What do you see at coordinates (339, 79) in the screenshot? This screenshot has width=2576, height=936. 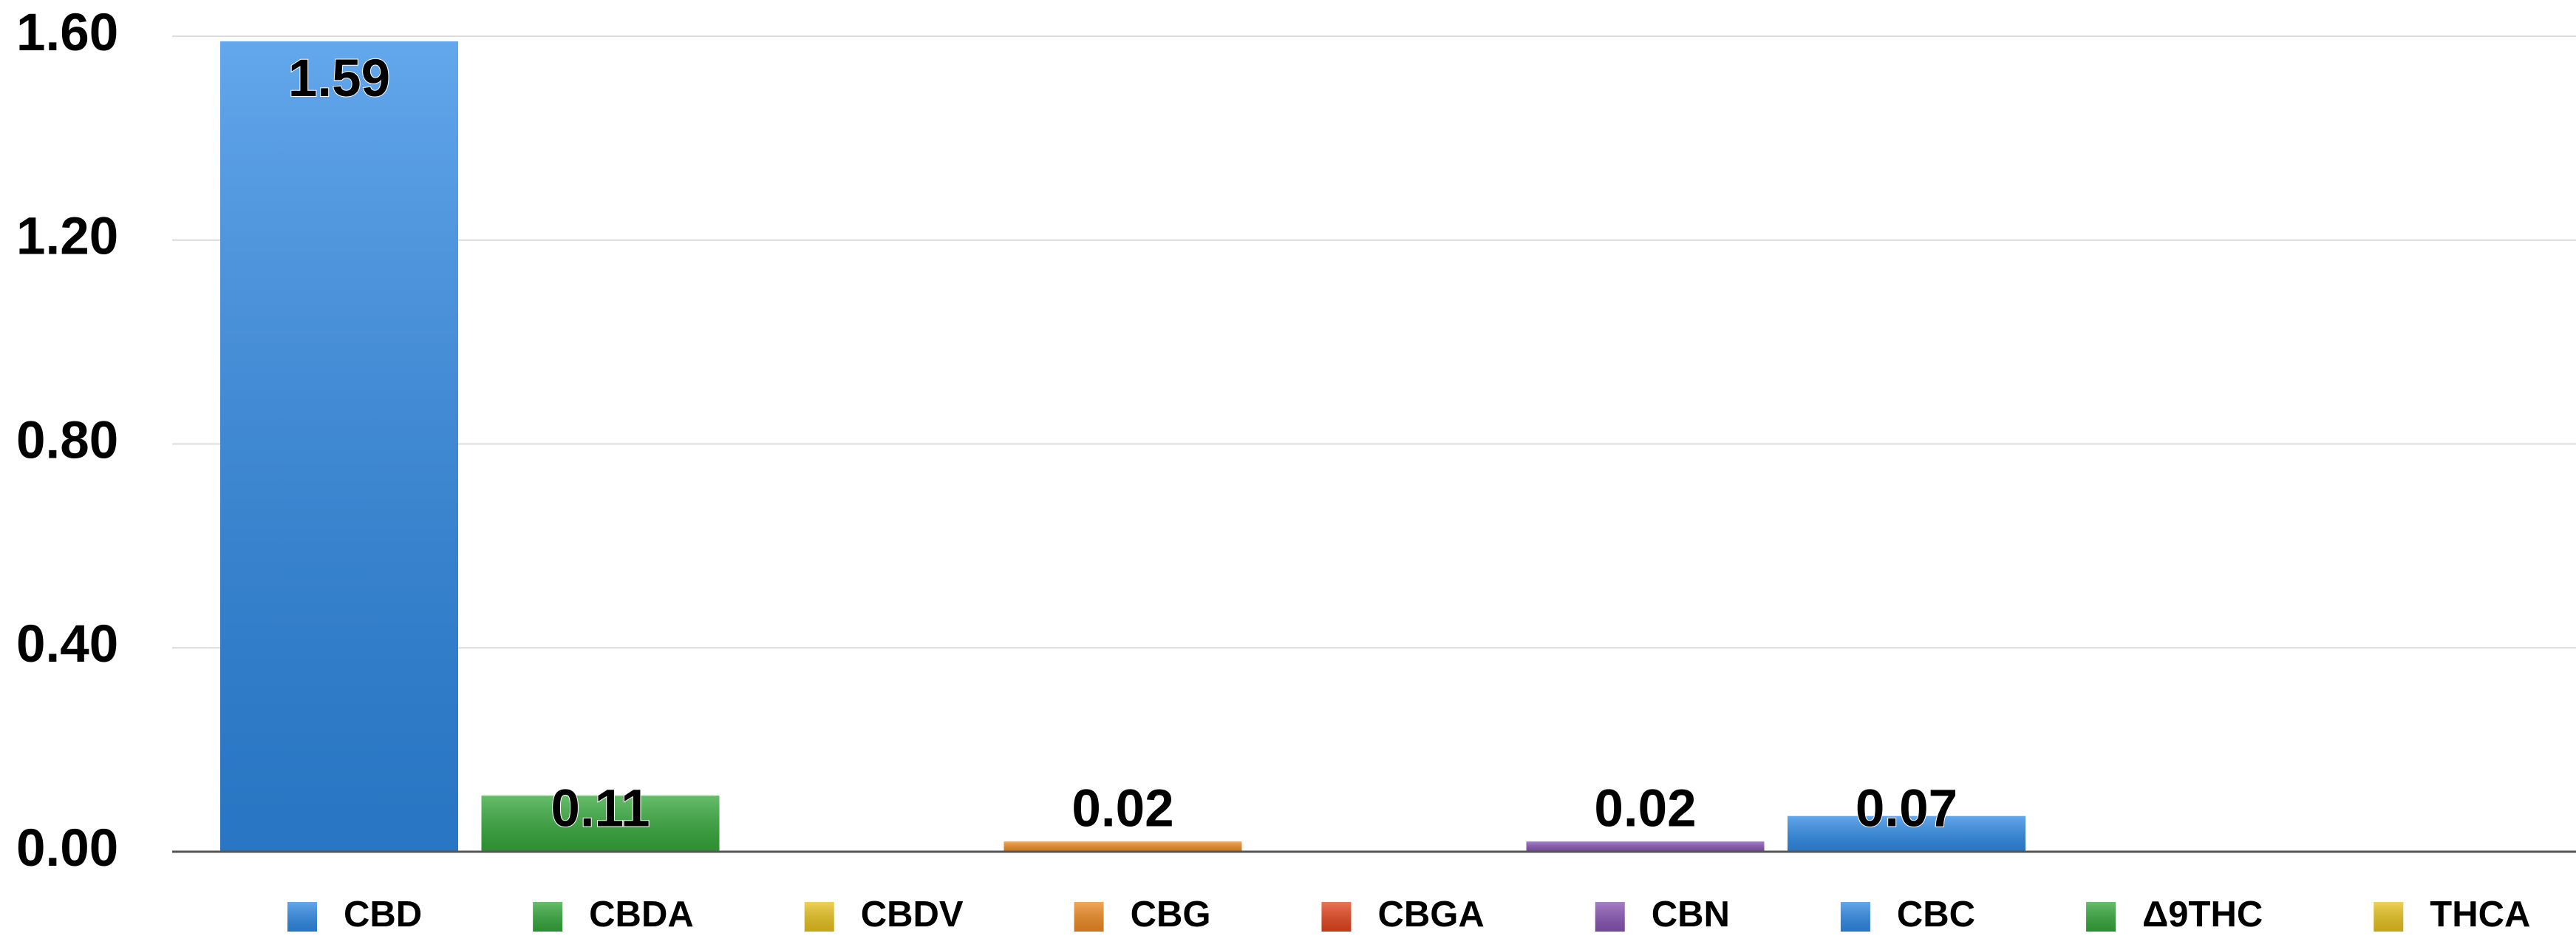 I see `value-label: 1.59` at bounding box center [339, 79].